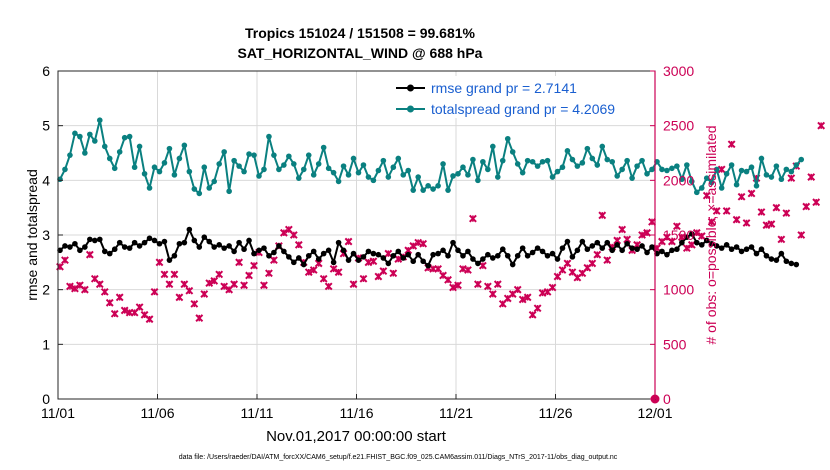 The width and height of the screenshot is (830, 470). What do you see at coordinates (257, 413) in the screenshot?
I see `x-tick-label: 11/11` at bounding box center [257, 413].